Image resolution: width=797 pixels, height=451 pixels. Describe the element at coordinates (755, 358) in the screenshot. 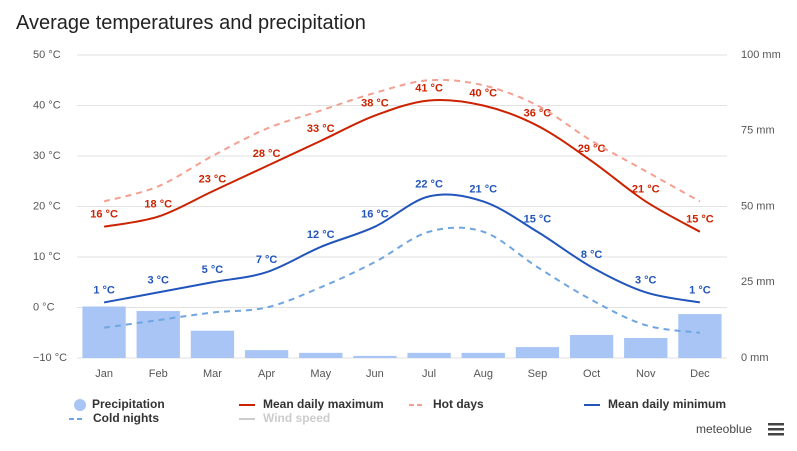

I see `y2-tick-label: 0 mm` at that location.